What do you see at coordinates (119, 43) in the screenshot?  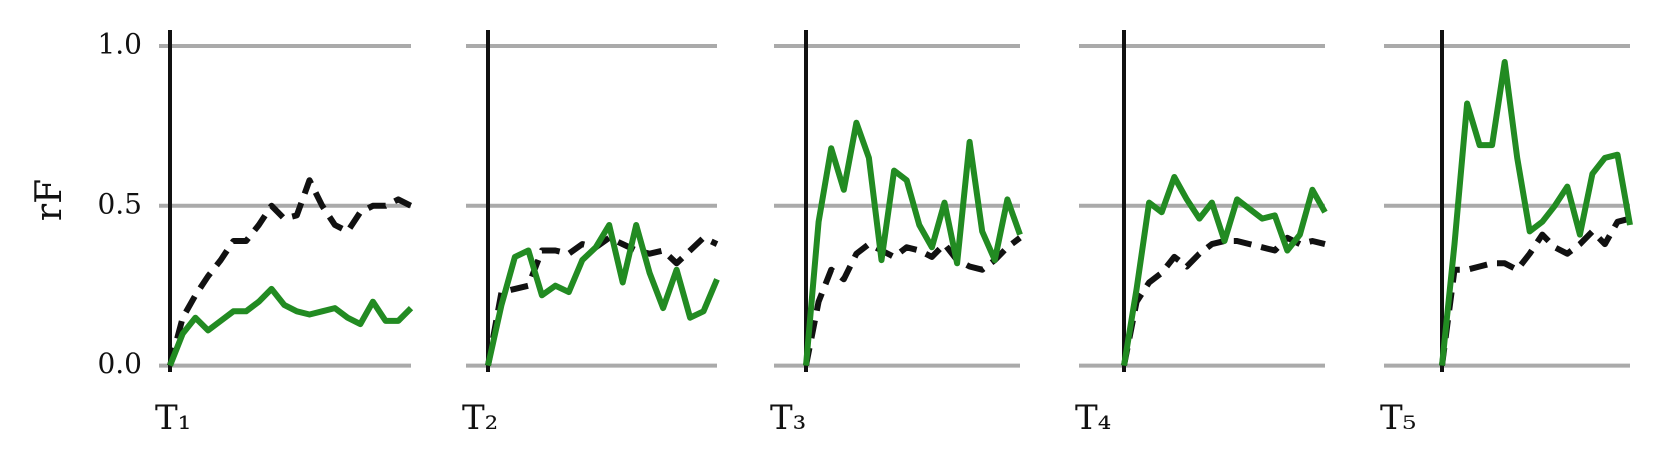 I see `y-tick-label: 1.0` at bounding box center [119, 43].